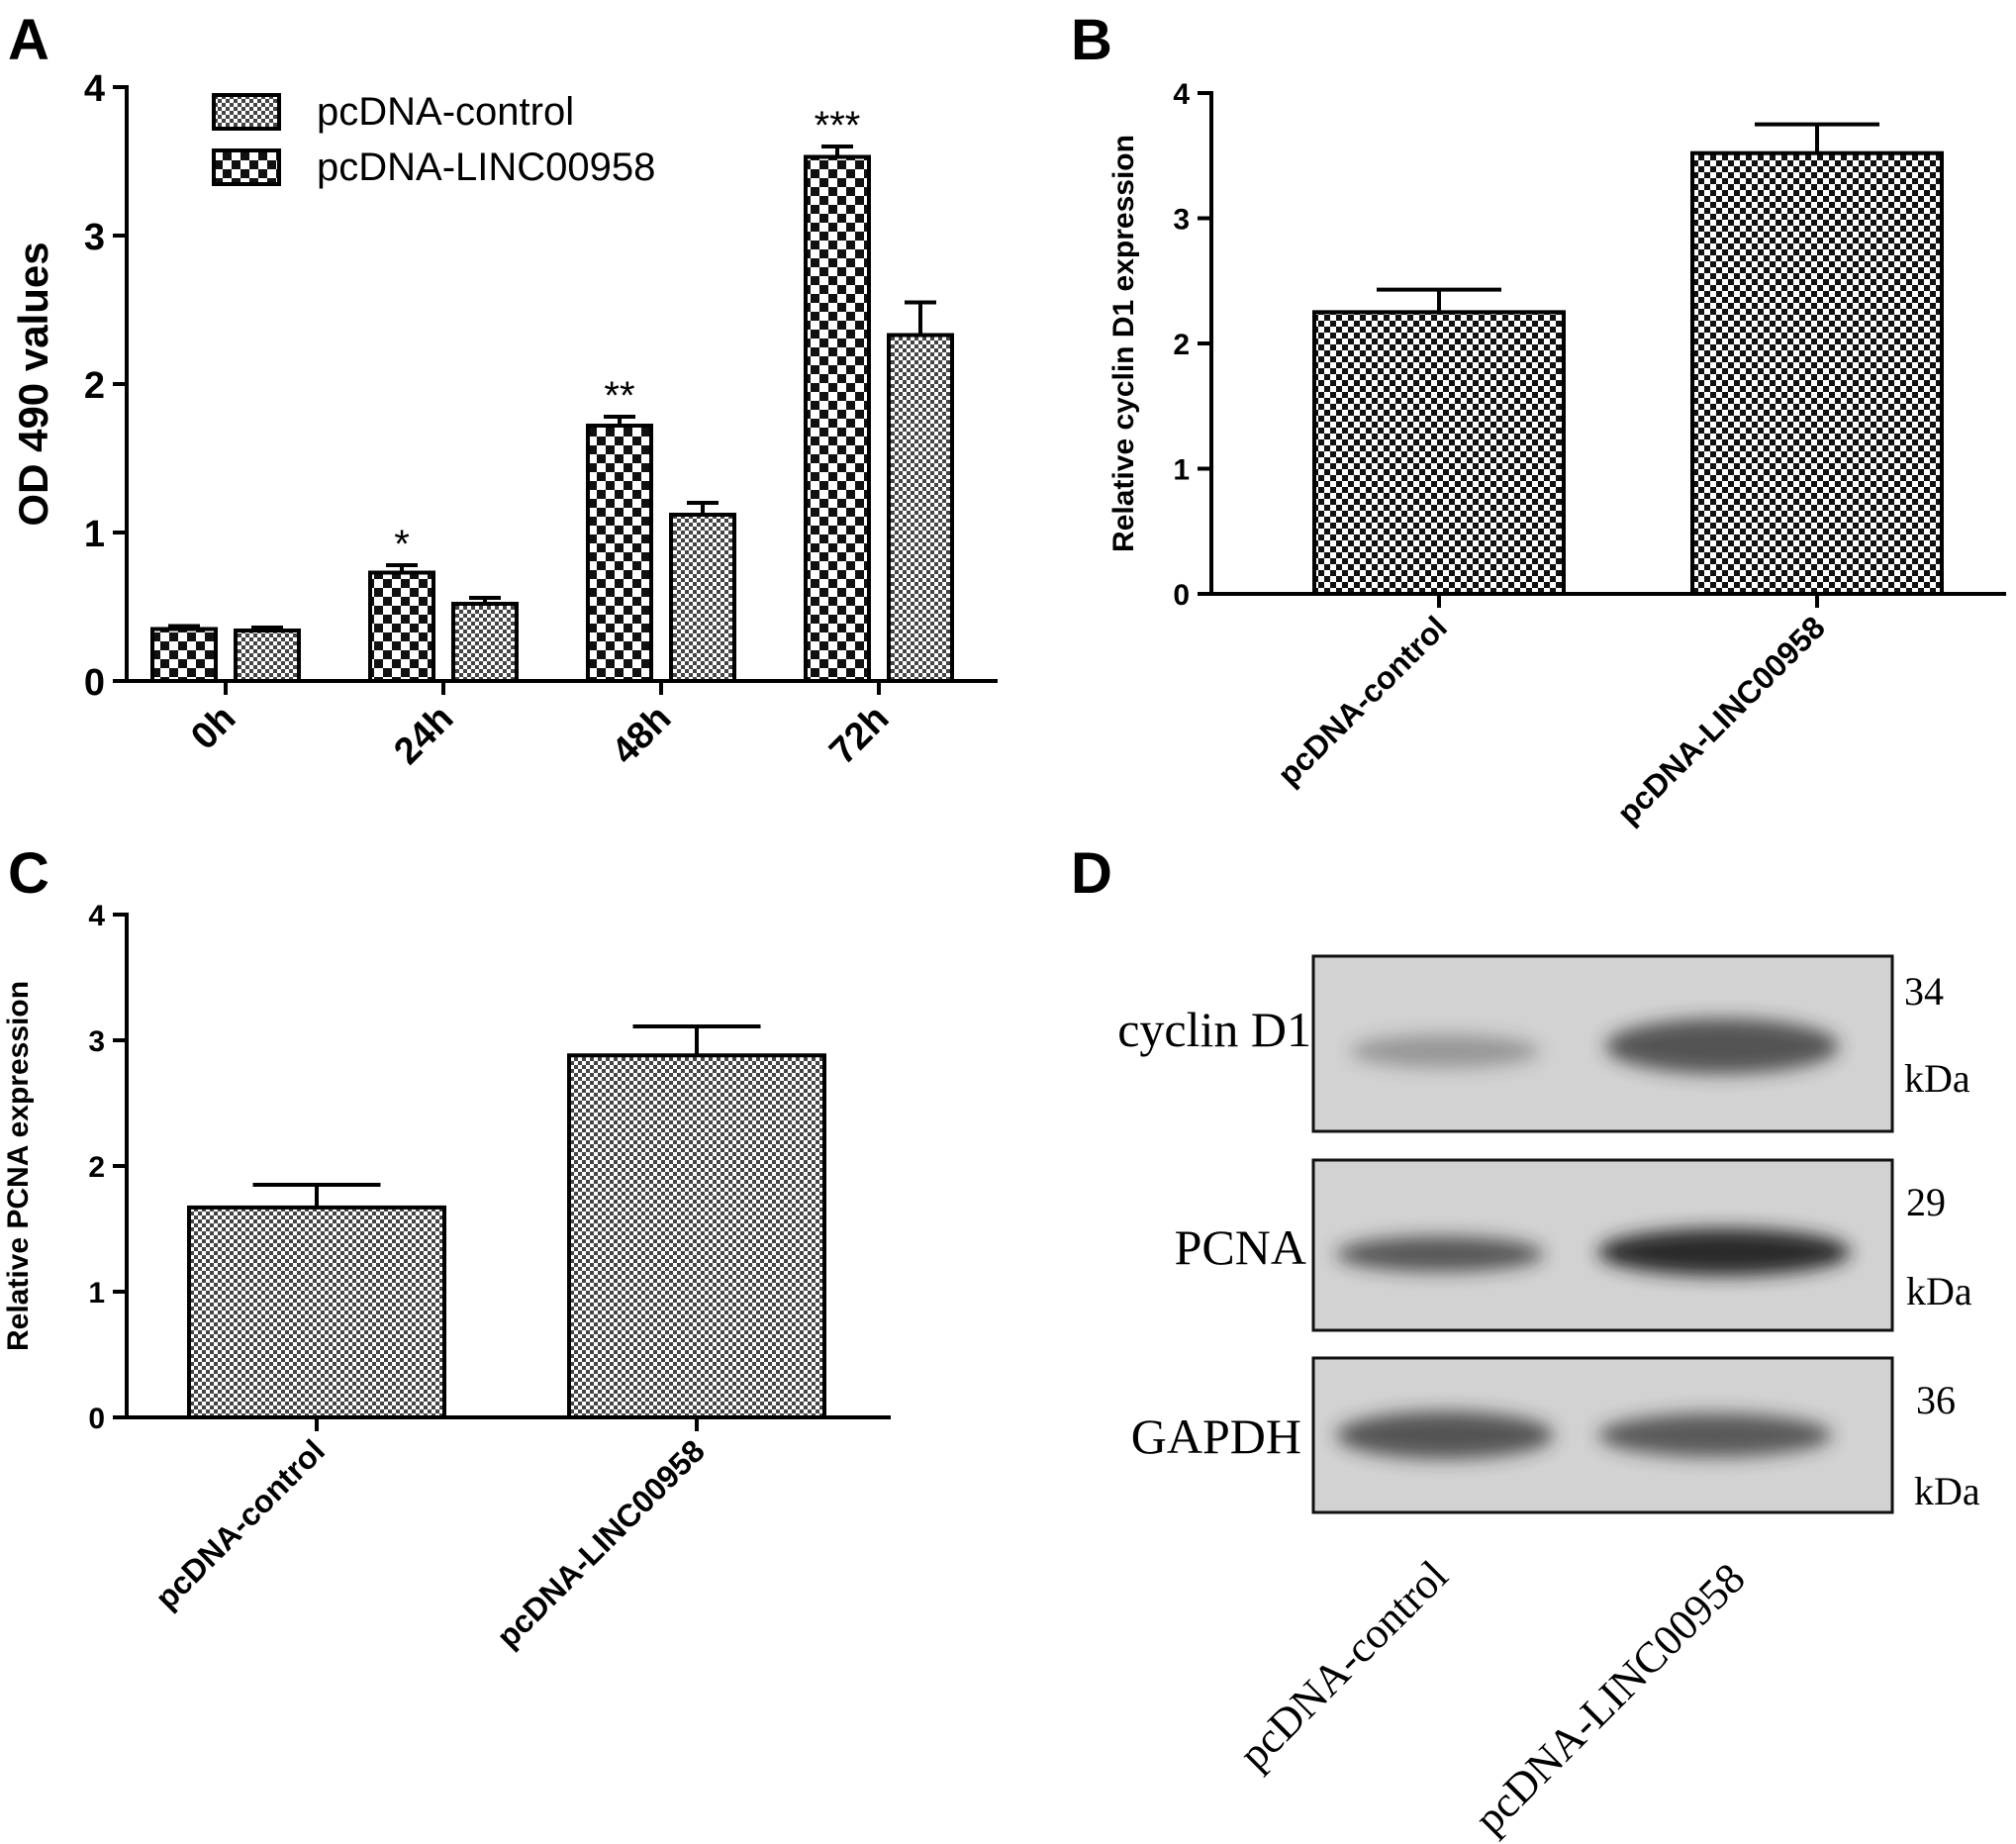 The height and width of the screenshot is (1844, 2016). Describe the element at coordinates (1610, 1698) in the screenshot. I see `blot-lane-label-linc00958: pcDNA-LINC00958` at that location.